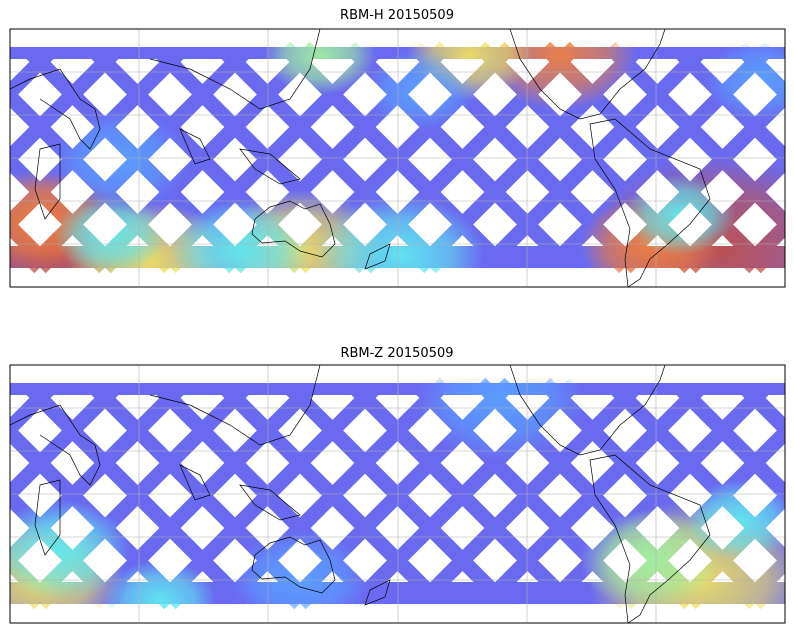 This screenshot has height=633, width=794. What do you see at coordinates (397, 15) in the screenshot?
I see `panel-title: RBM-H 20150509` at bounding box center [397, 15].